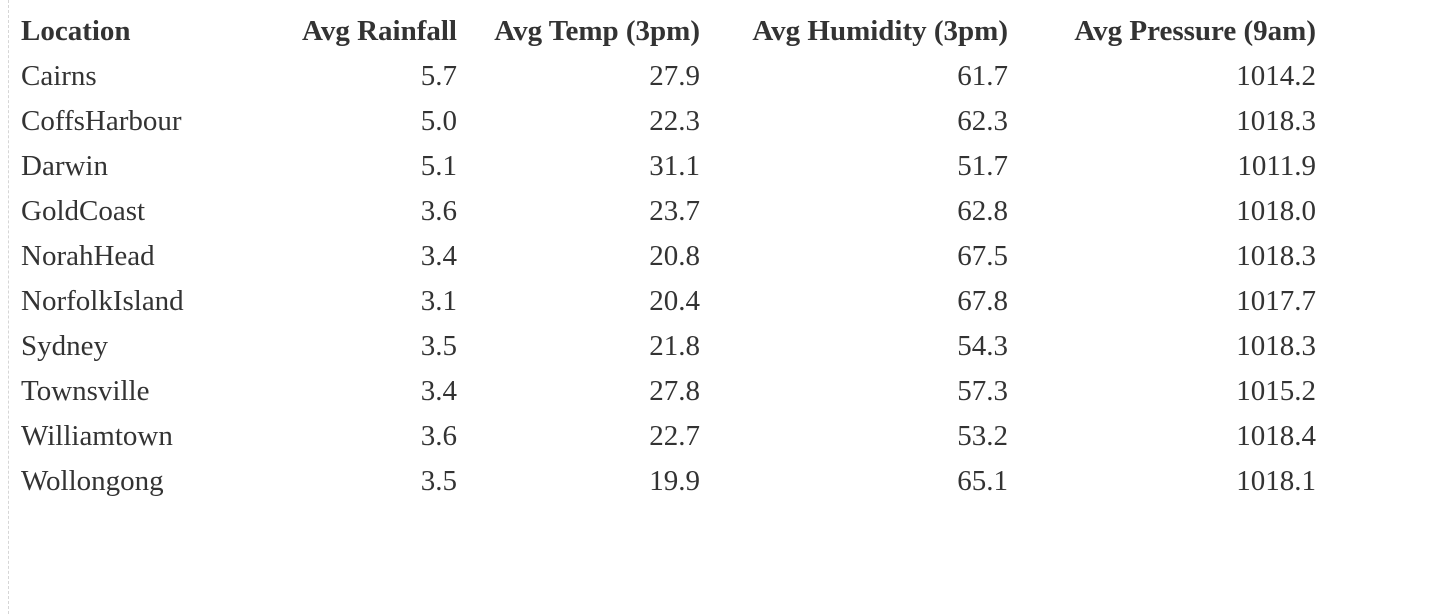 This screenshot has height=614, width=1456. Describe the element at coordinates (1276, 436) in the screenshot. I see `cell-pressure: 1018.4` at that location.